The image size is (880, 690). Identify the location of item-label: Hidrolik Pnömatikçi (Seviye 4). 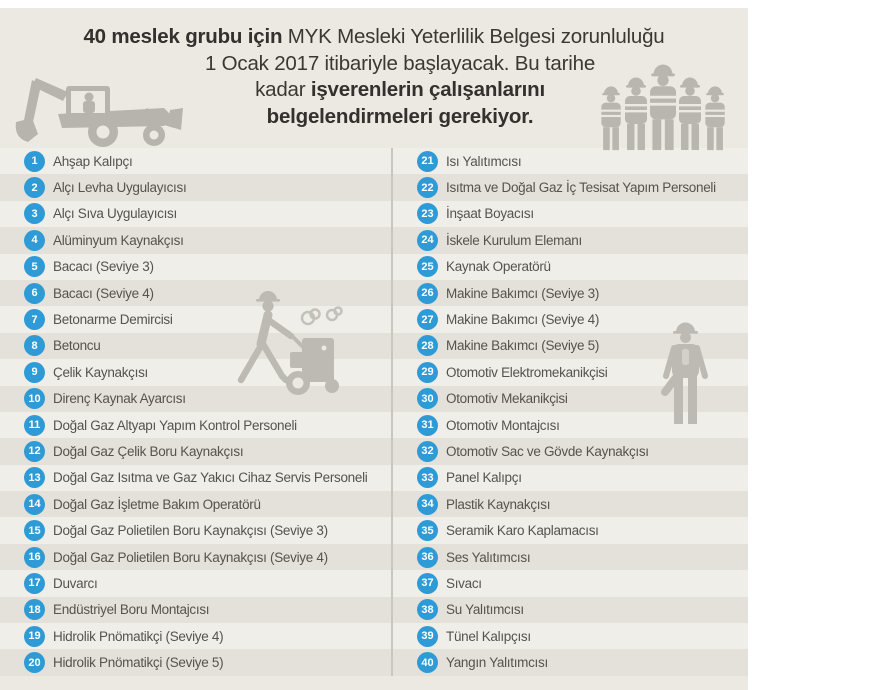
(138, 636).